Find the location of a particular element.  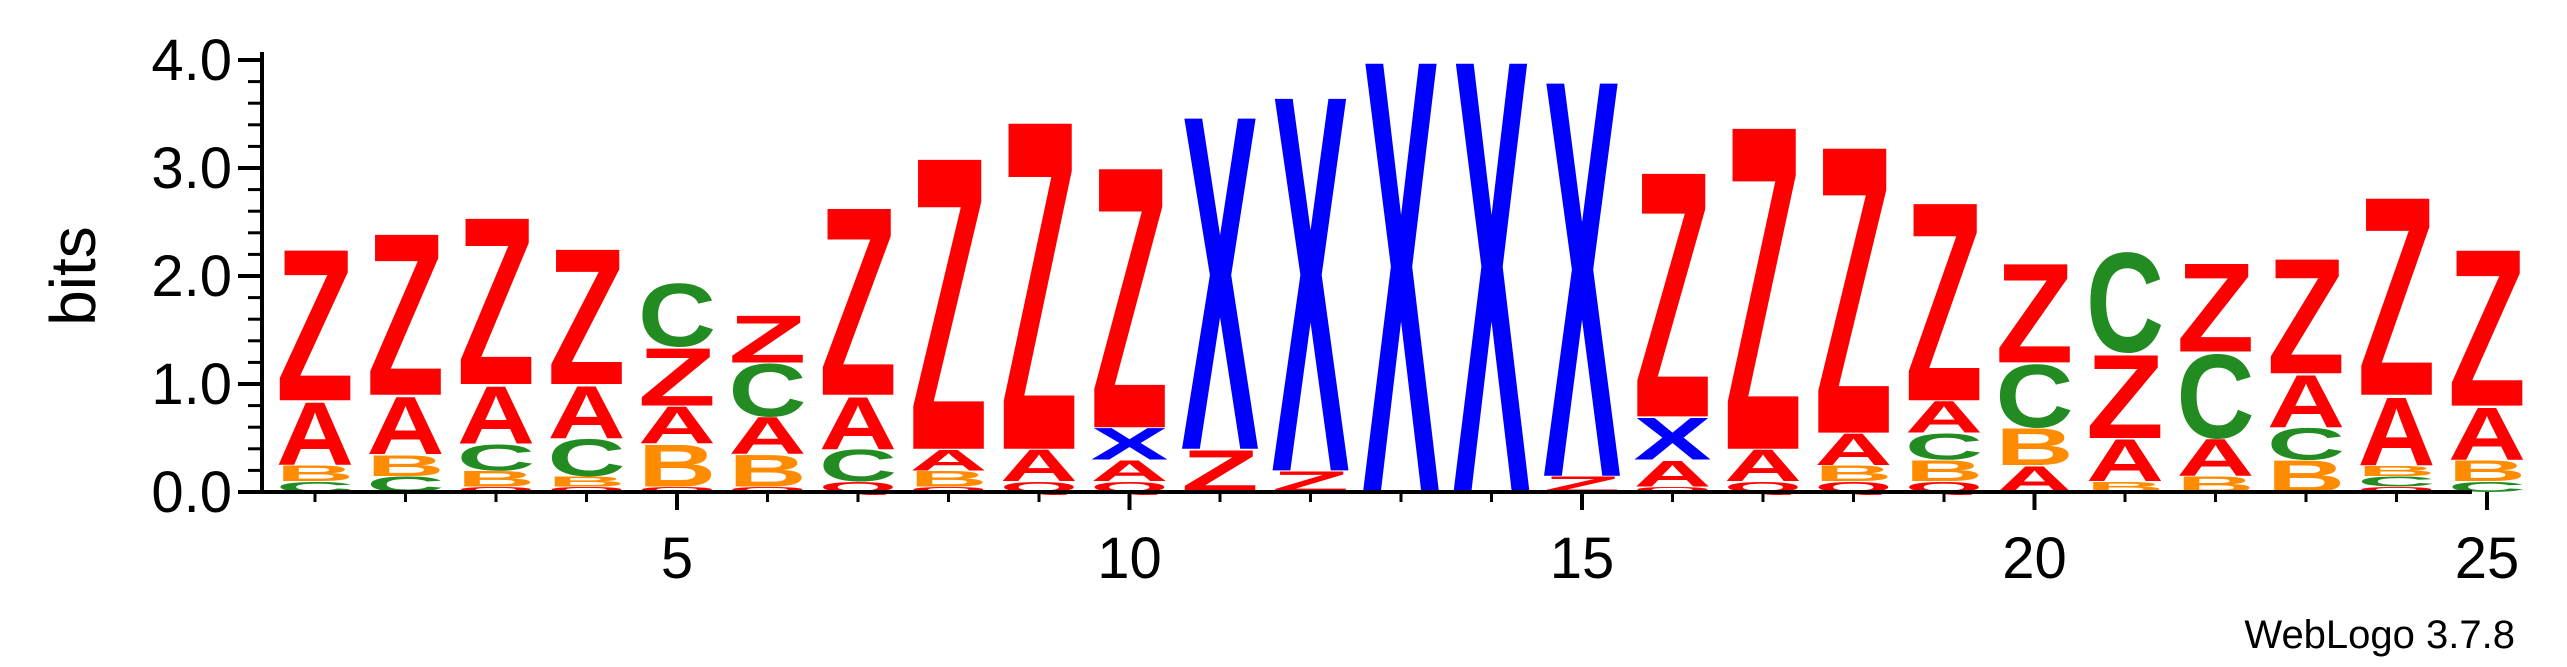

y-tick-label: 2.0 is located at coordinates (191, 276).